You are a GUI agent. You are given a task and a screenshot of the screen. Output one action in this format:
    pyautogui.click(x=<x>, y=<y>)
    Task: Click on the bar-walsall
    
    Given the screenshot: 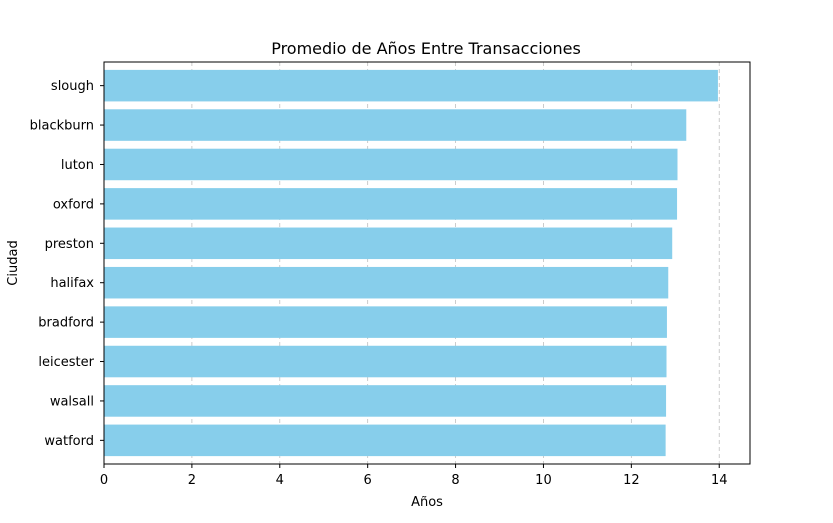 What is the action you would take?
    pyautogui.click(x=385, y=401)
    